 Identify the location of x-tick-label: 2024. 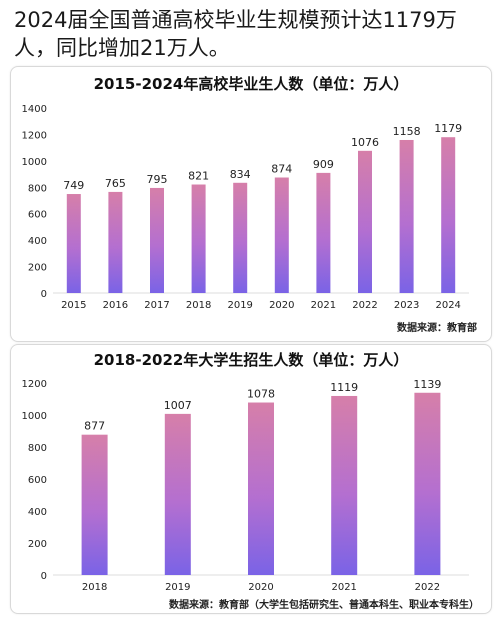
(447, 305).